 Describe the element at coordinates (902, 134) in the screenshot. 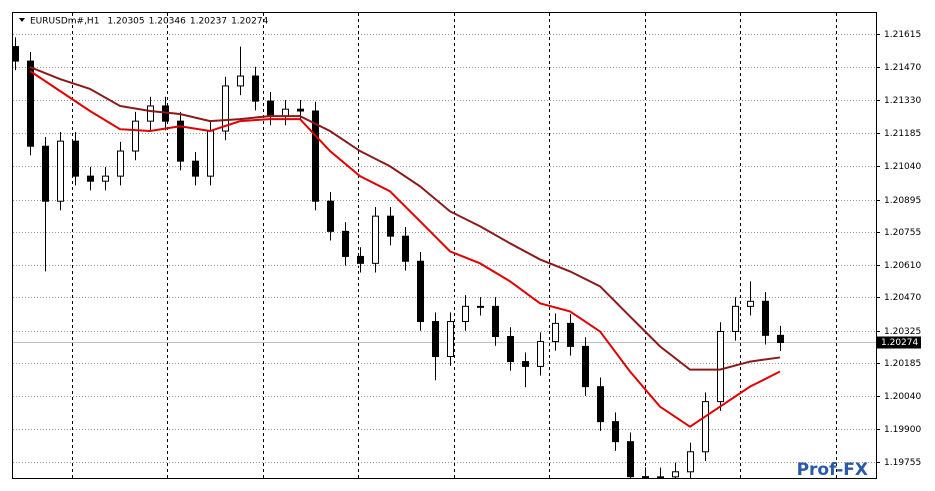

I see `y-tick-label: 1.21185` at that location.